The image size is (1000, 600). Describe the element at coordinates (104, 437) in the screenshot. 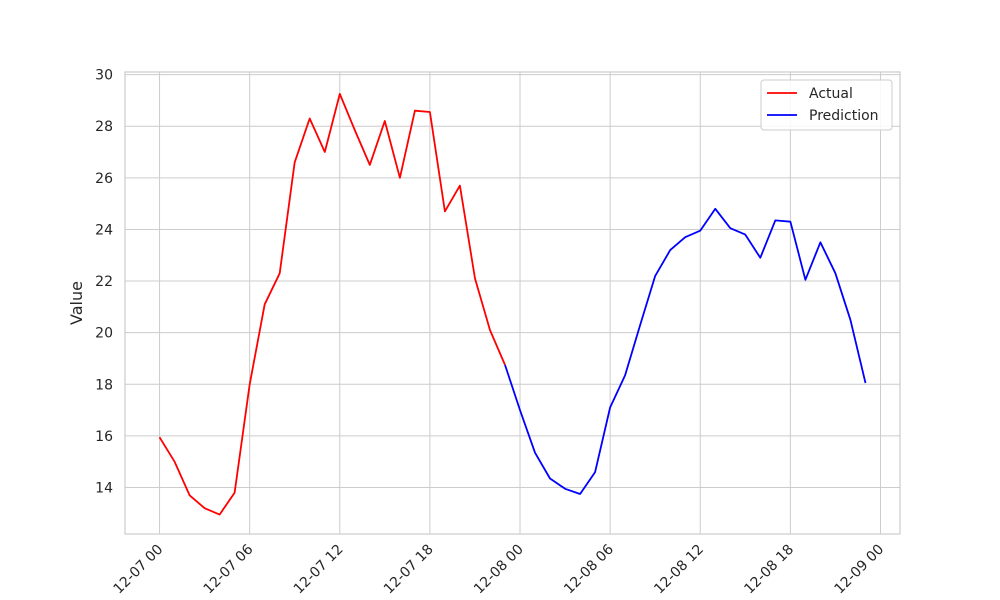

I see `y-tick-label: 16` at that location.